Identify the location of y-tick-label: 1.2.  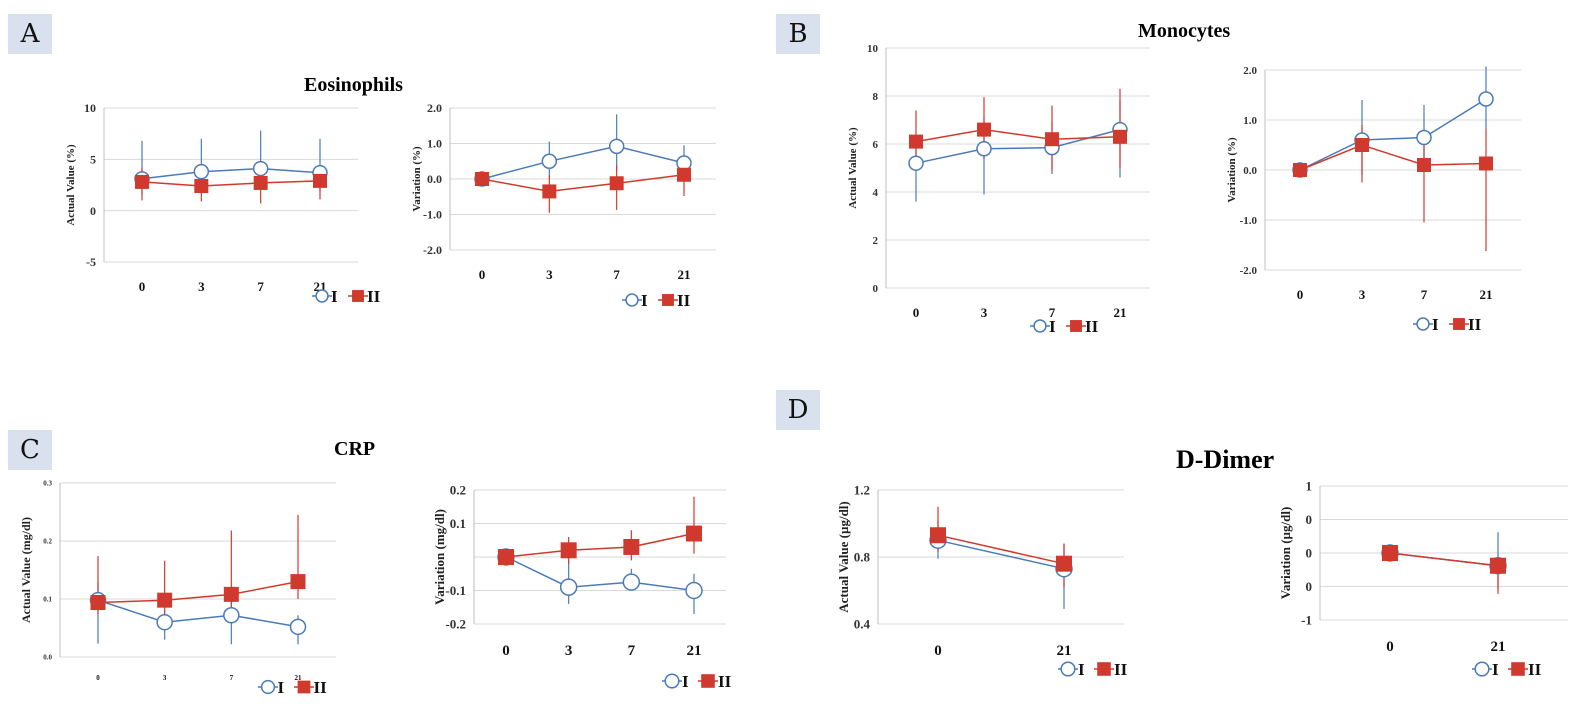
(862, 490).